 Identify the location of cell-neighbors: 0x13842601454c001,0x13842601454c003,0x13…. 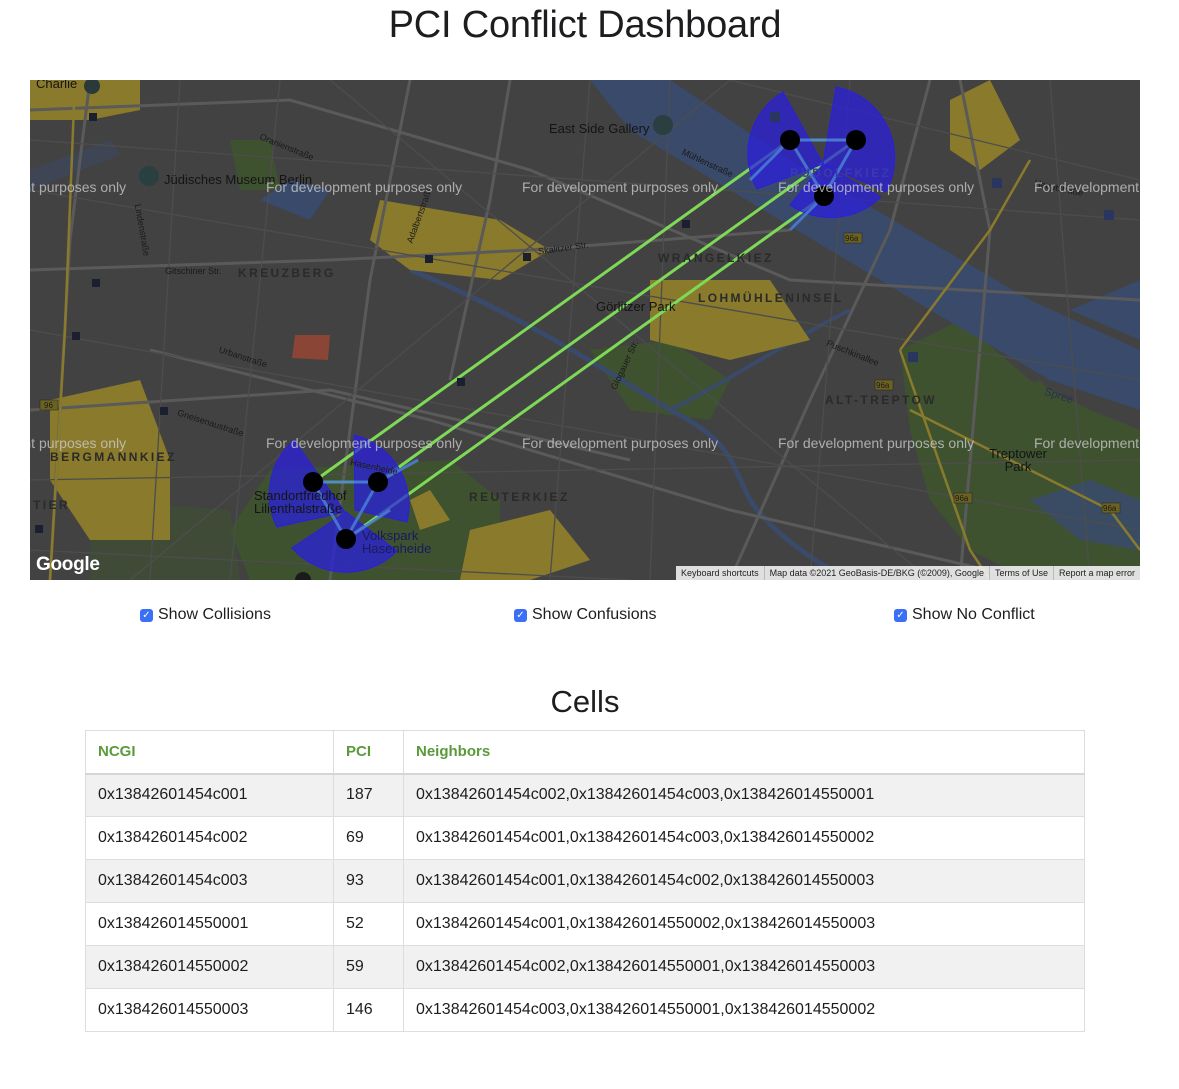
(744, 838).